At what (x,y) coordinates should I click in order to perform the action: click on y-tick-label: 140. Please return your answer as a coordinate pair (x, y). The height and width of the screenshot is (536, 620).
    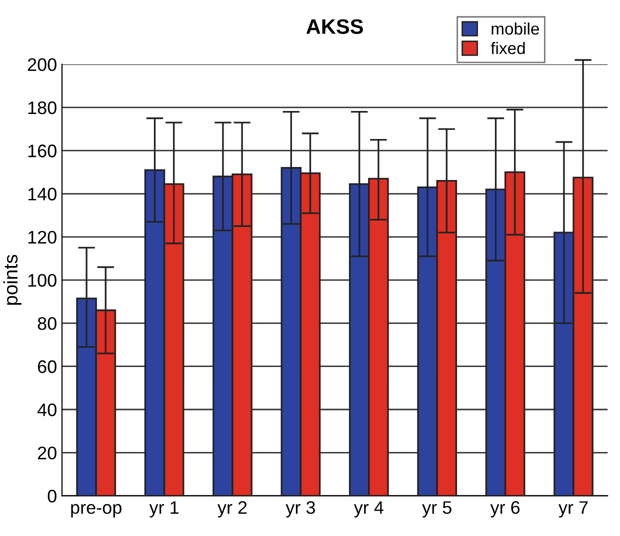
    Looking at the image, I should click on (42, 194).